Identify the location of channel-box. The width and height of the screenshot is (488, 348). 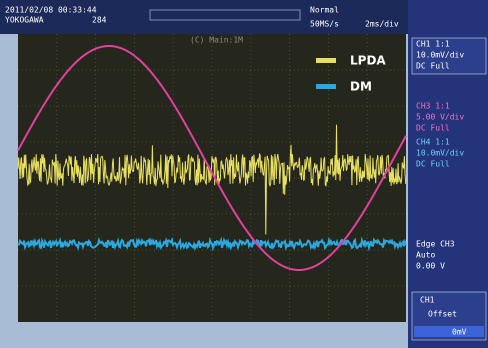
(449, 56).